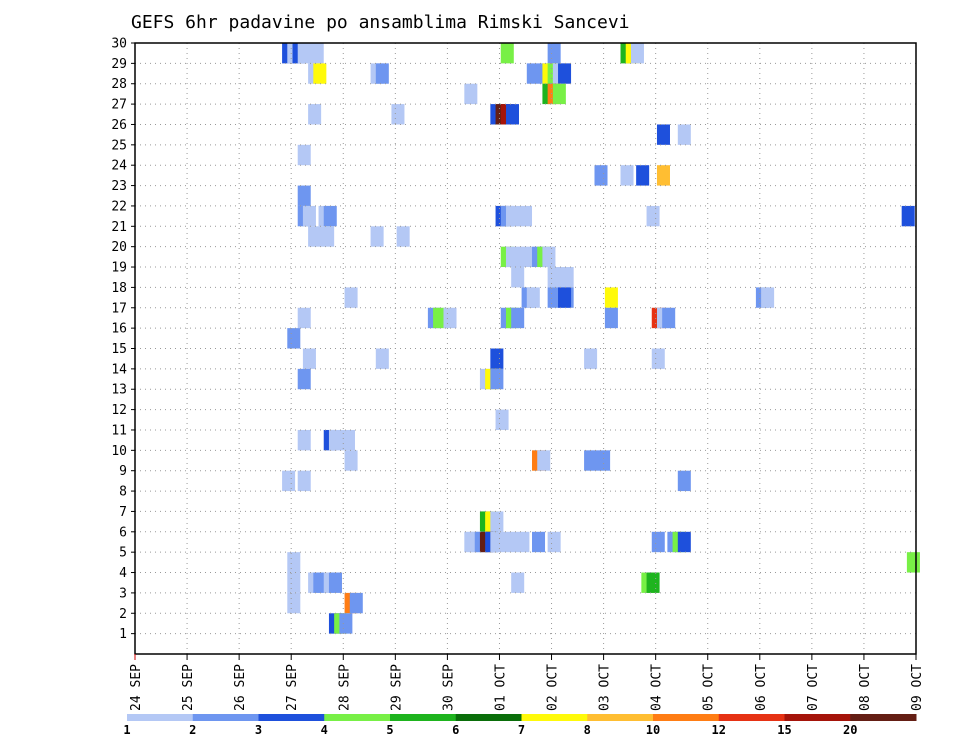 The height and width of the screenshot is (742, 960). I want to click on y-tick-label: 5, so click(123, 553).